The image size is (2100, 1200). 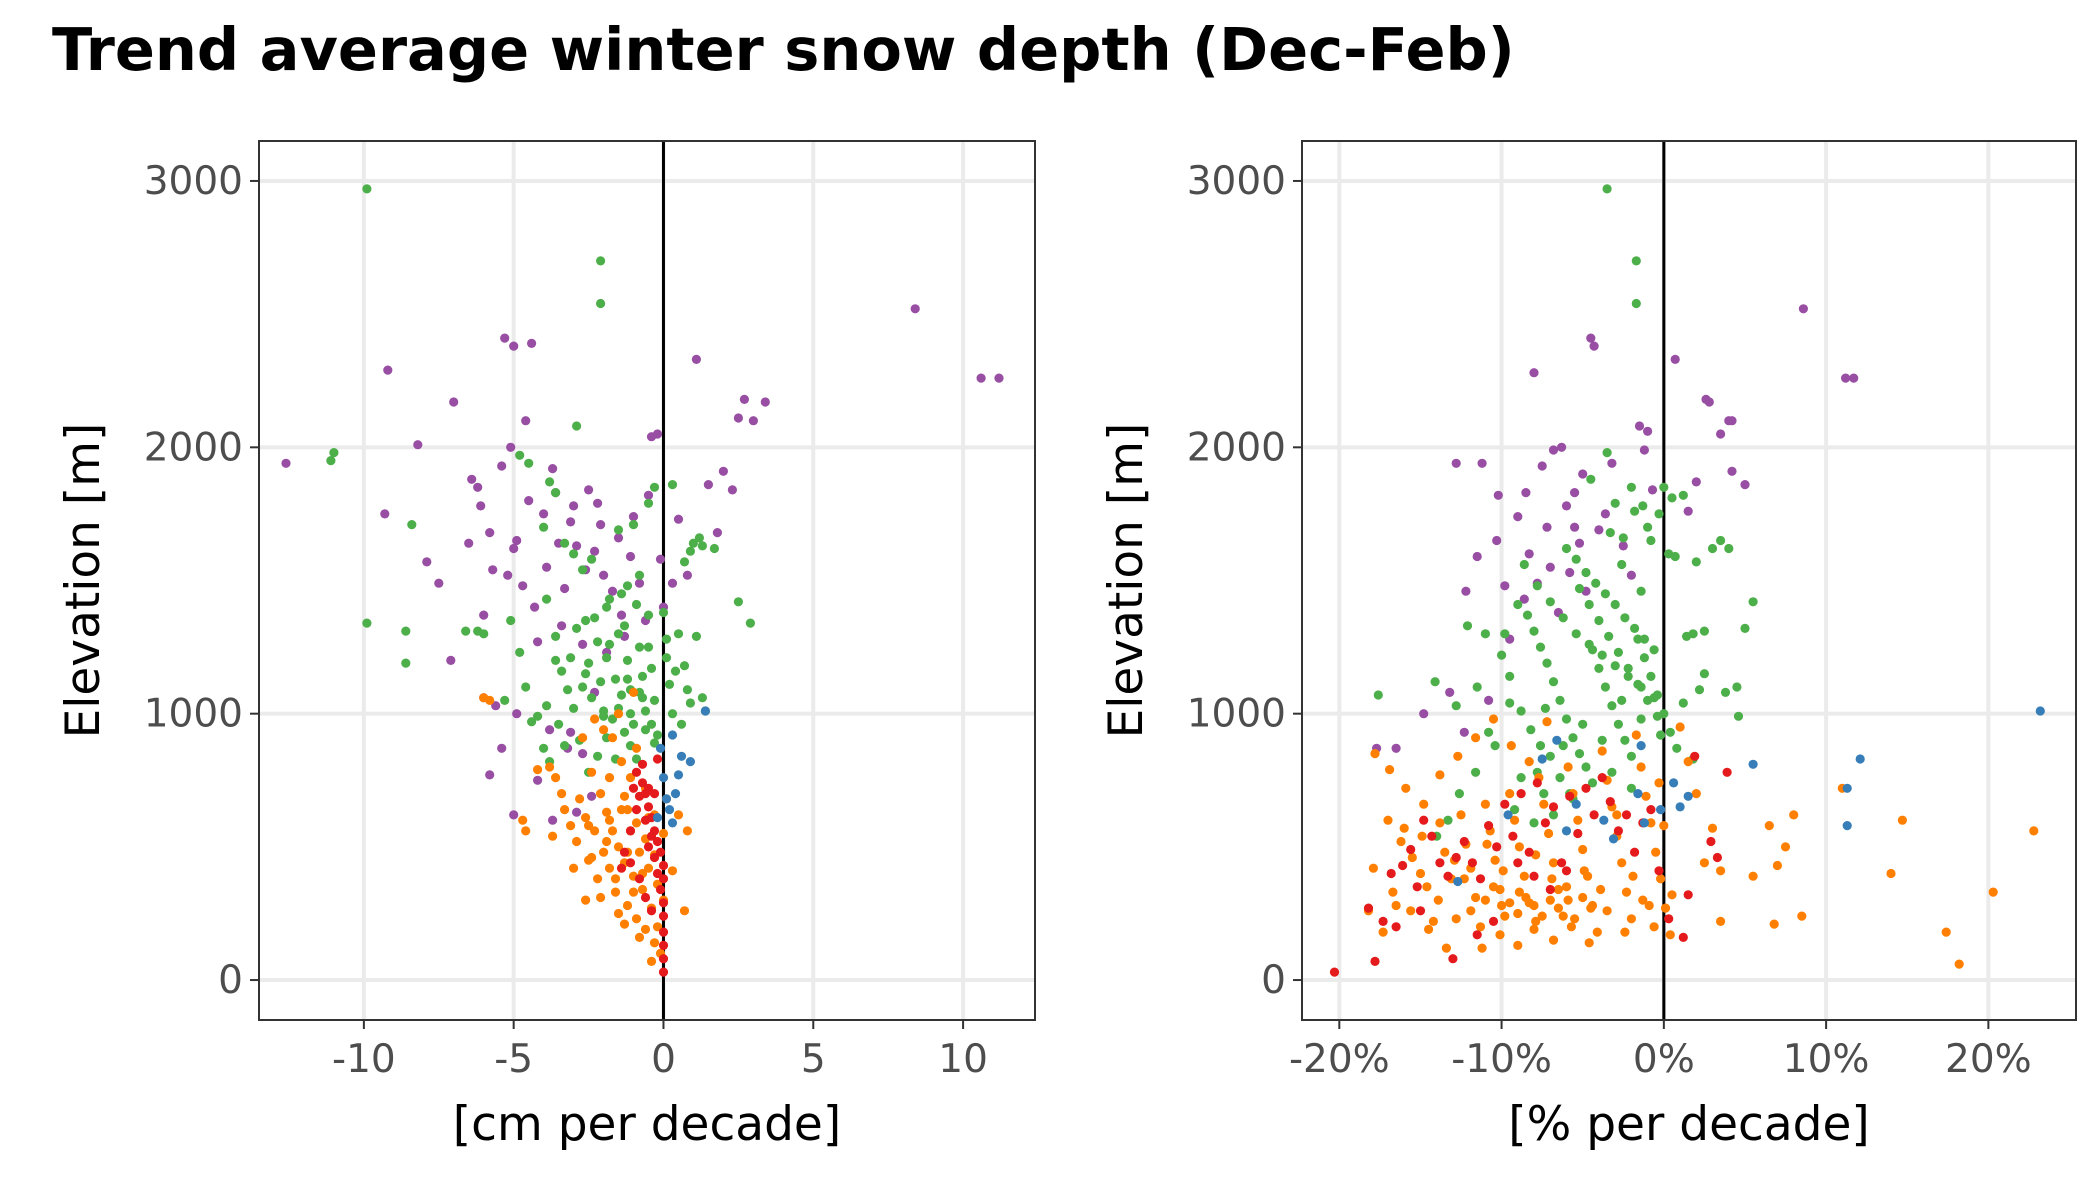 I want to click on y-tick-label: 0, so click(x=1273, y=980).